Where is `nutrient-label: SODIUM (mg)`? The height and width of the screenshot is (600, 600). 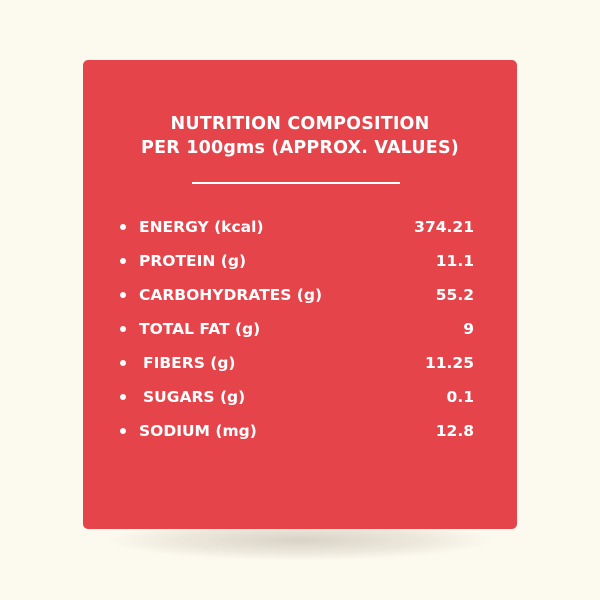
nutrient-label: SODIUM (mg) is located at coordinates (198, 431).